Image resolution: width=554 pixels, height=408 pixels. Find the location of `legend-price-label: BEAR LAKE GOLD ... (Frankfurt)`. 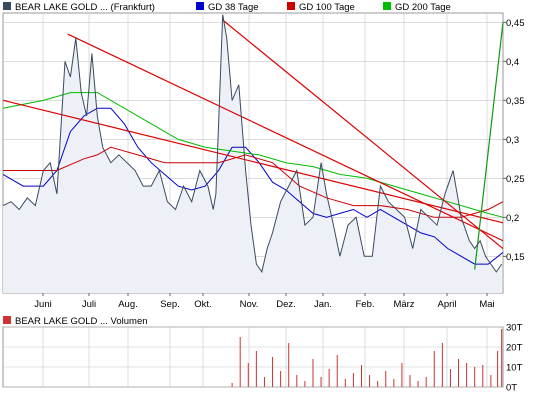

legend-price-label: BEAR LAKE GOLD ... (Frankfurt) is located at coordinates (85, 7).